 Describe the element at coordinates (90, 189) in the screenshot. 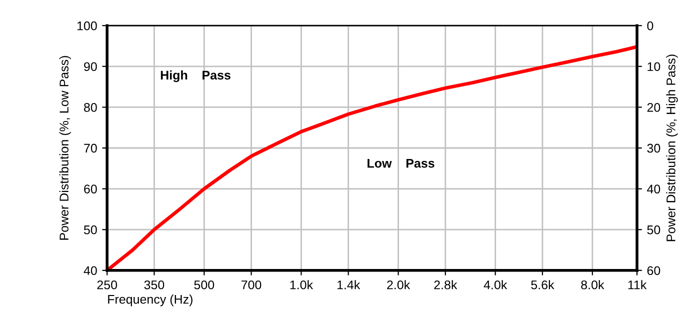

I see `y-tick-label: 60` at that location.